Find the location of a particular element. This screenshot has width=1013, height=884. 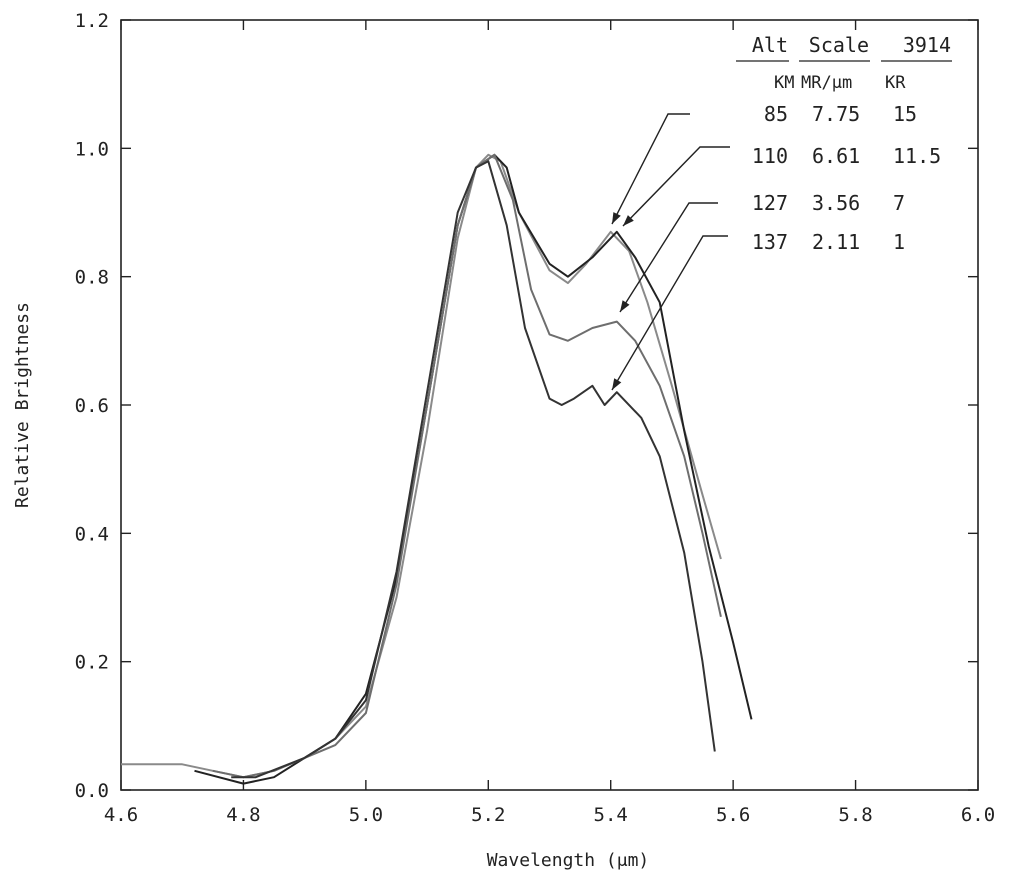

y-tick-label: 1.2 is located at coordinates (92, 21).